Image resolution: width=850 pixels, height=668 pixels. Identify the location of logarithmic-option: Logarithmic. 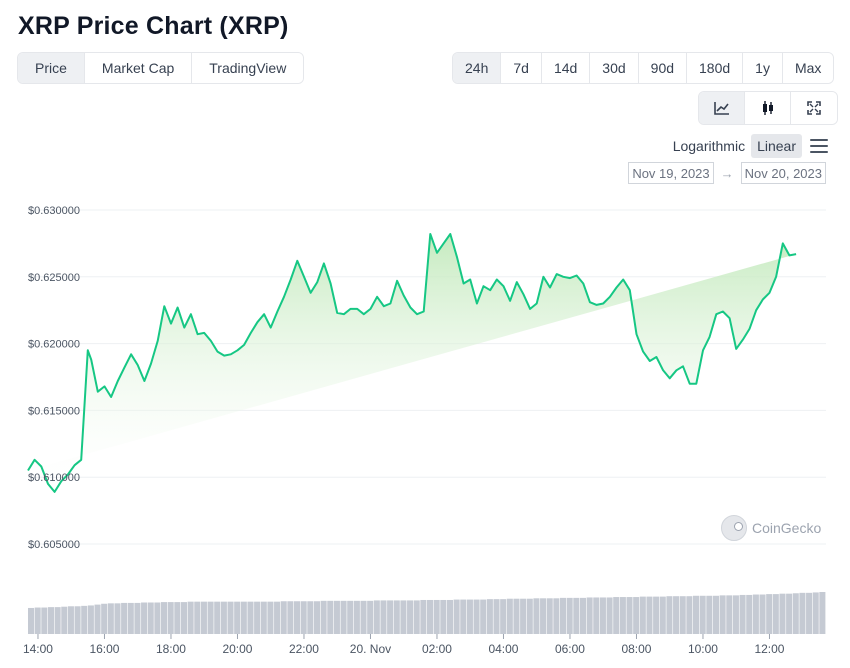
(709, 146).